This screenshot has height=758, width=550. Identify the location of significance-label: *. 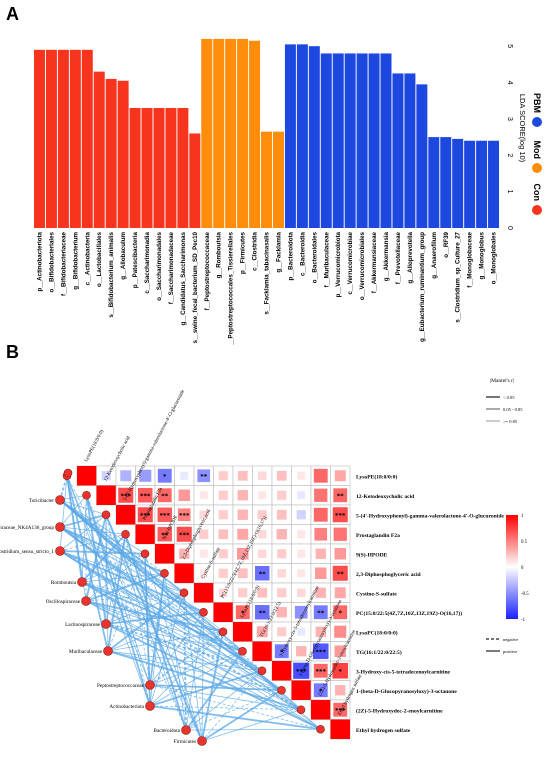
(282, 652).